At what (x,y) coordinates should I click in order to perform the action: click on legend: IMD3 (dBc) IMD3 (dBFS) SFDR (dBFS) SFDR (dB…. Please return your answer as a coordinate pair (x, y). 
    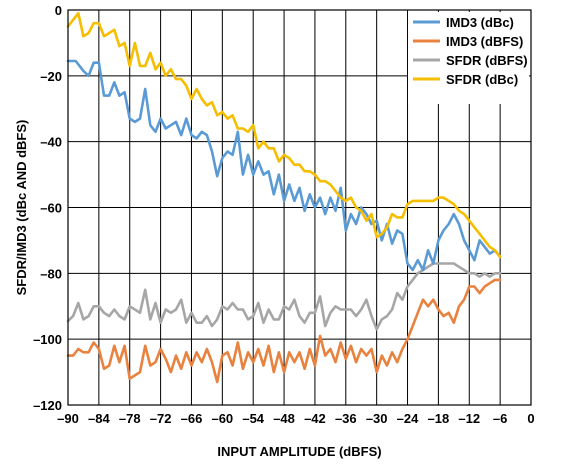
    Looking at the image, I should click on (468, 58).